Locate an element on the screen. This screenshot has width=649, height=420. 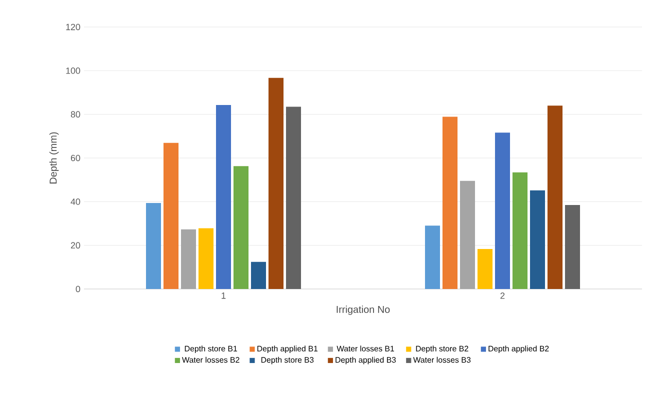
x-tick-label: 2 is located at coordinates (502, 295).